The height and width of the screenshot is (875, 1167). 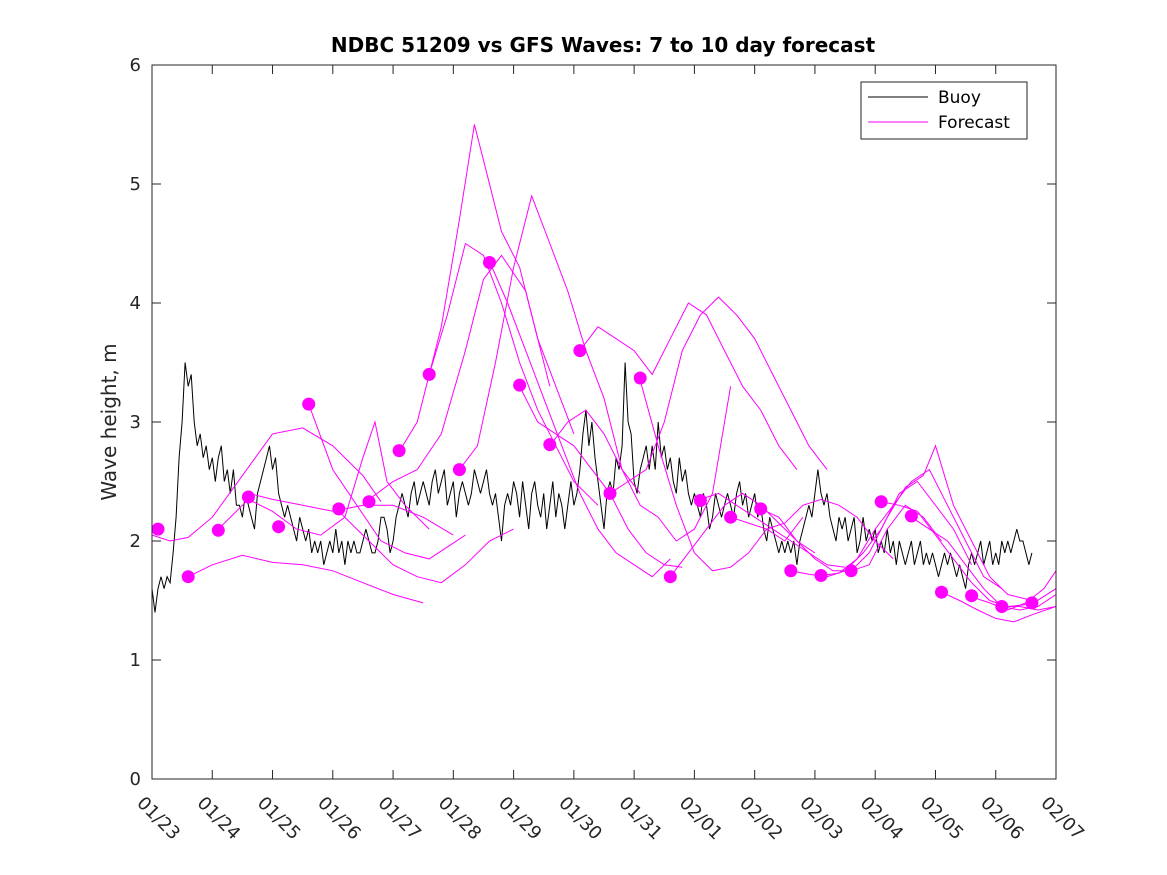 What do you see at coordinates (135, 184) in the screenshot?
I see `y-tick-label-5: 5` at bounding box center [135, 184].